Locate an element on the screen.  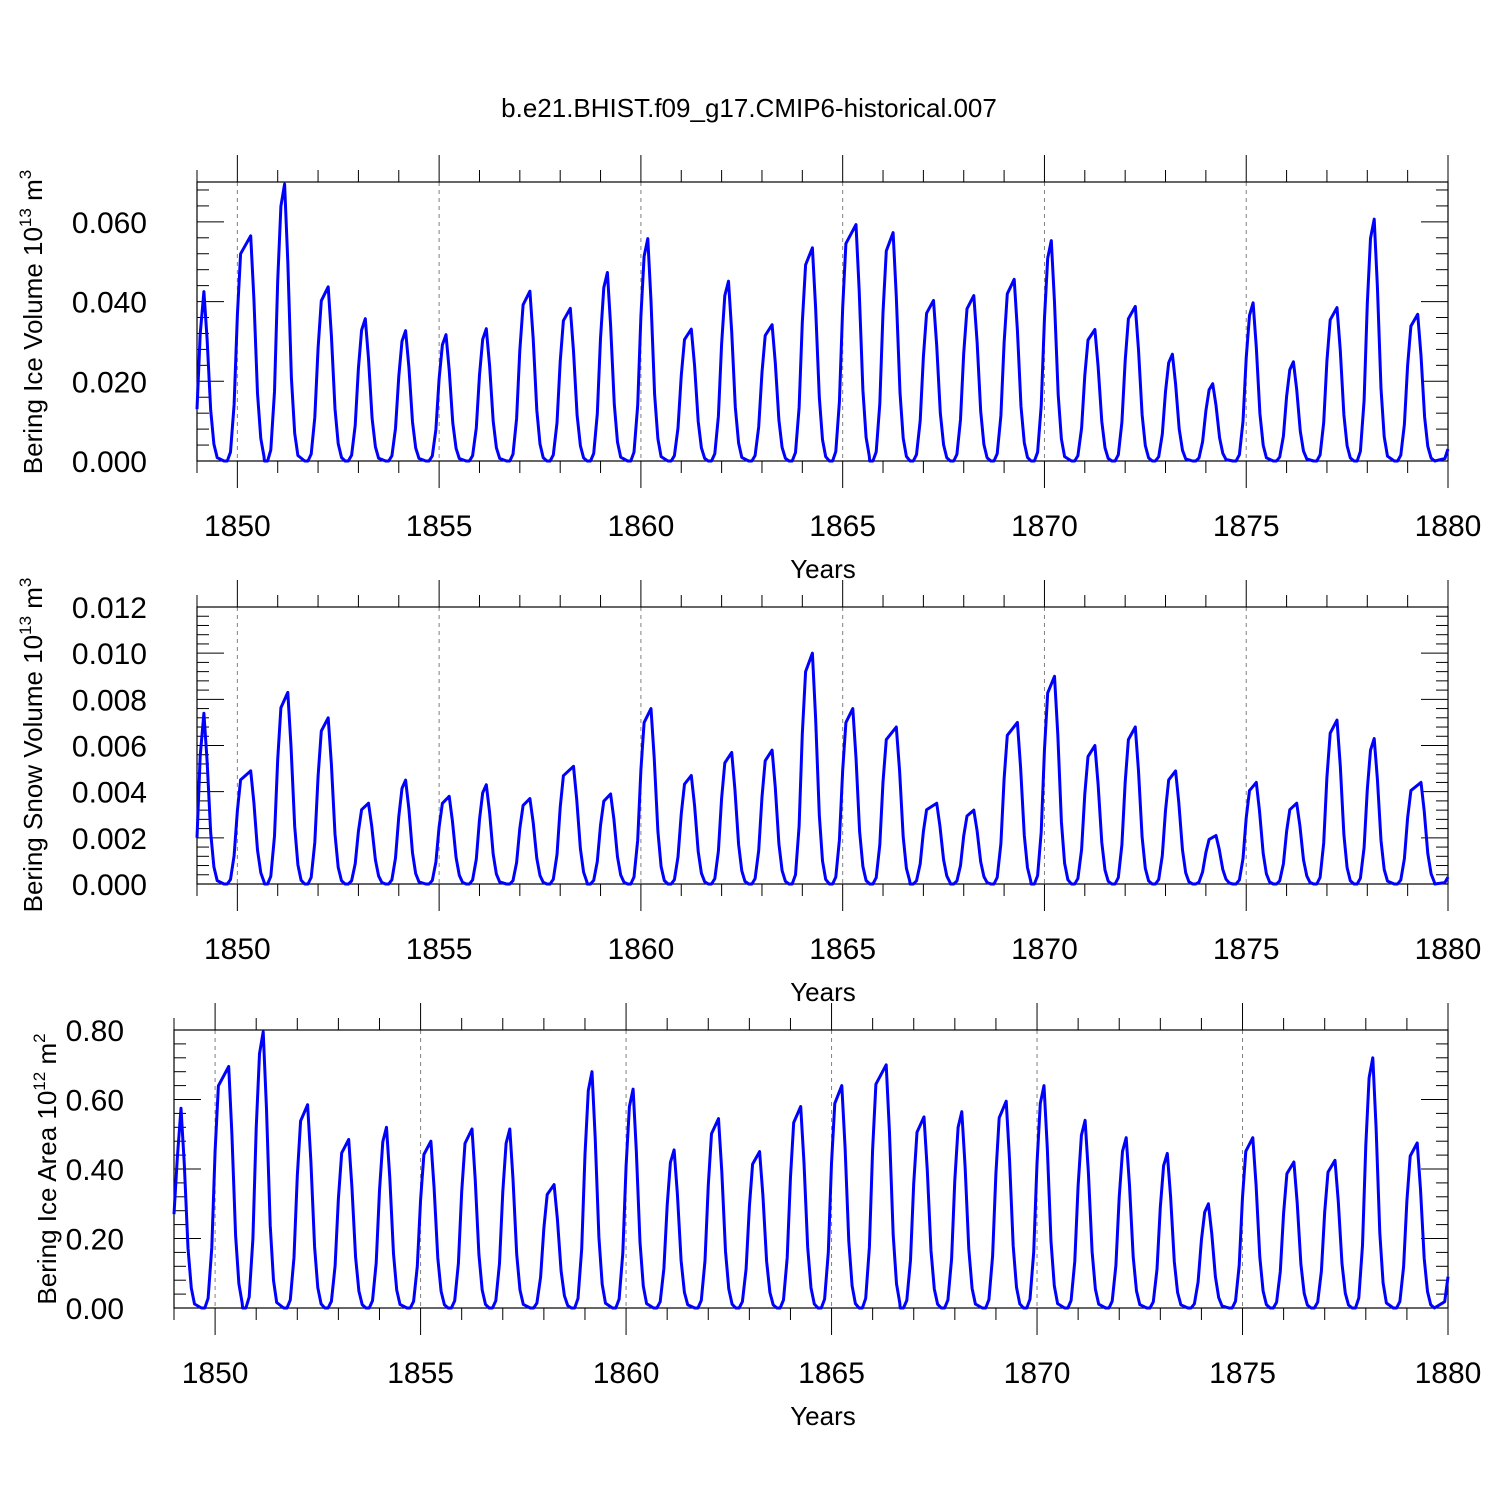
y-tick-label: 0.60 is located at coordinates (95, 1101).